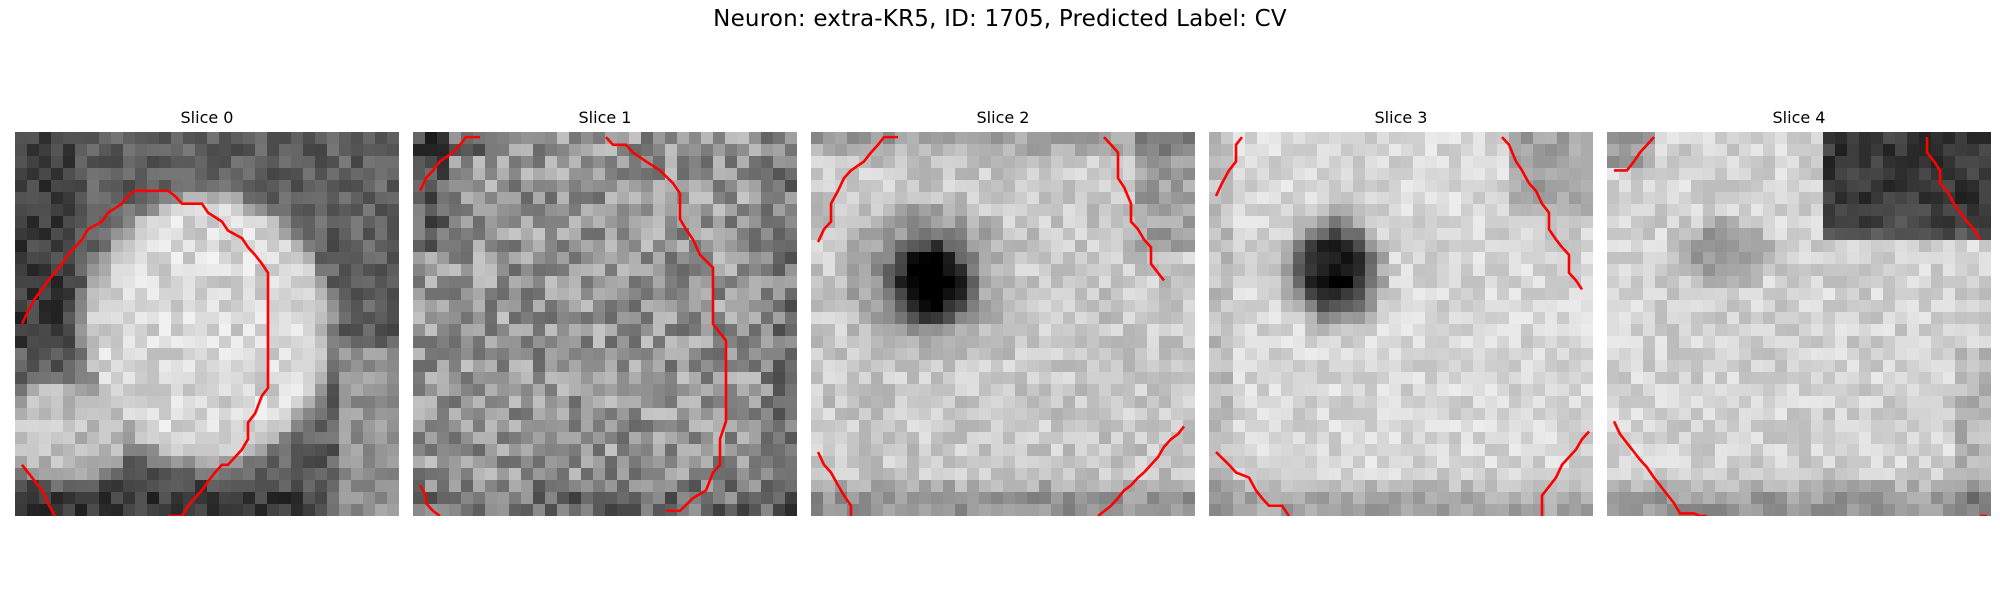 The width and height of the screenshot is (2000, 600). I want to click on slice-title: Slice 1, so click(605, 117).